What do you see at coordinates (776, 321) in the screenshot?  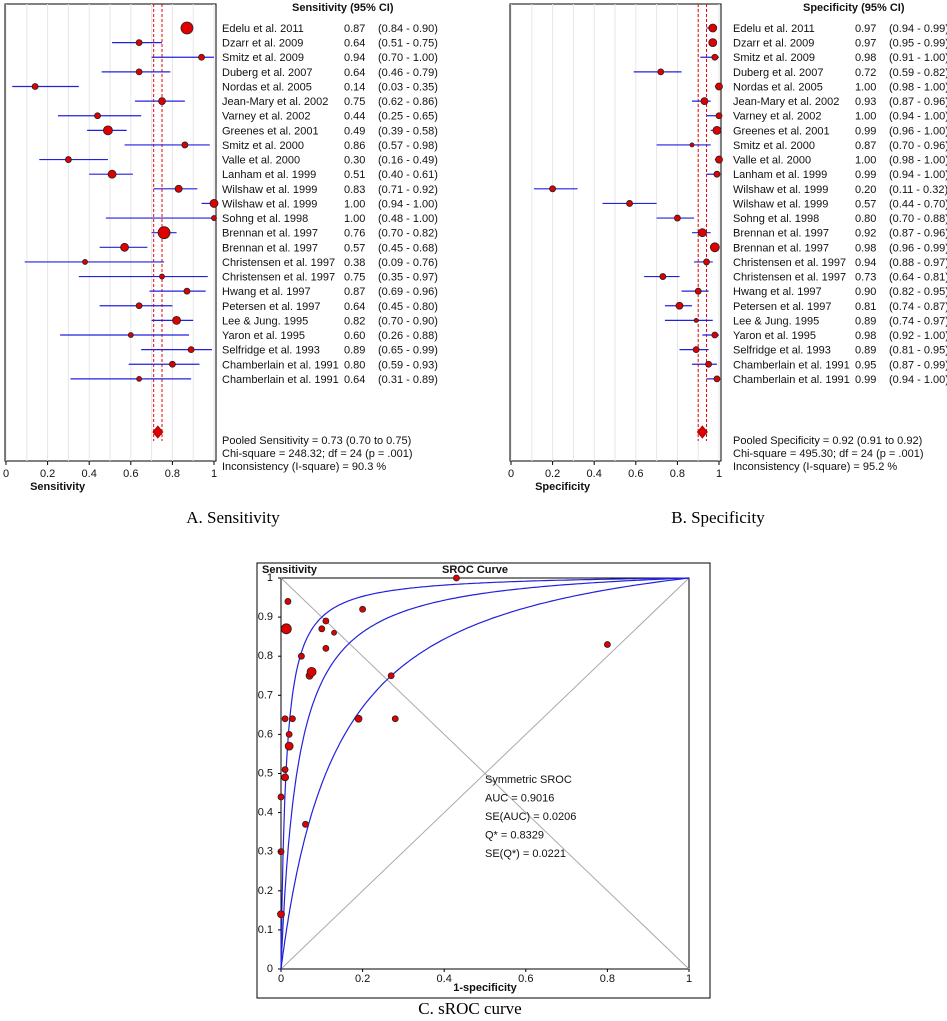 I see `study-label: Lee & Jung. 1995` at bounding box center [776, 321].